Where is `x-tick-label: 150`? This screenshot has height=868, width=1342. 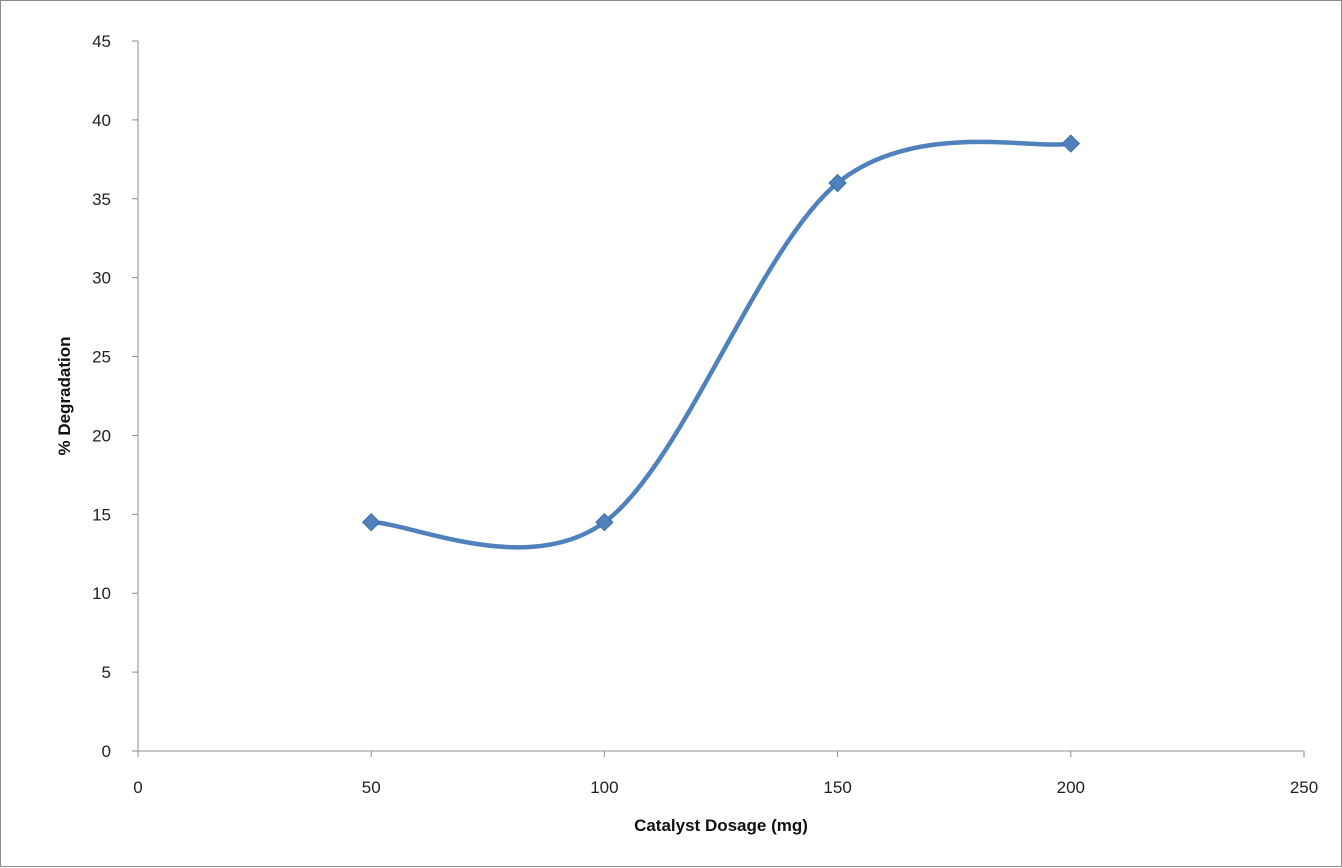 x-tick-label: 150 is located at coordinates (837, 787).